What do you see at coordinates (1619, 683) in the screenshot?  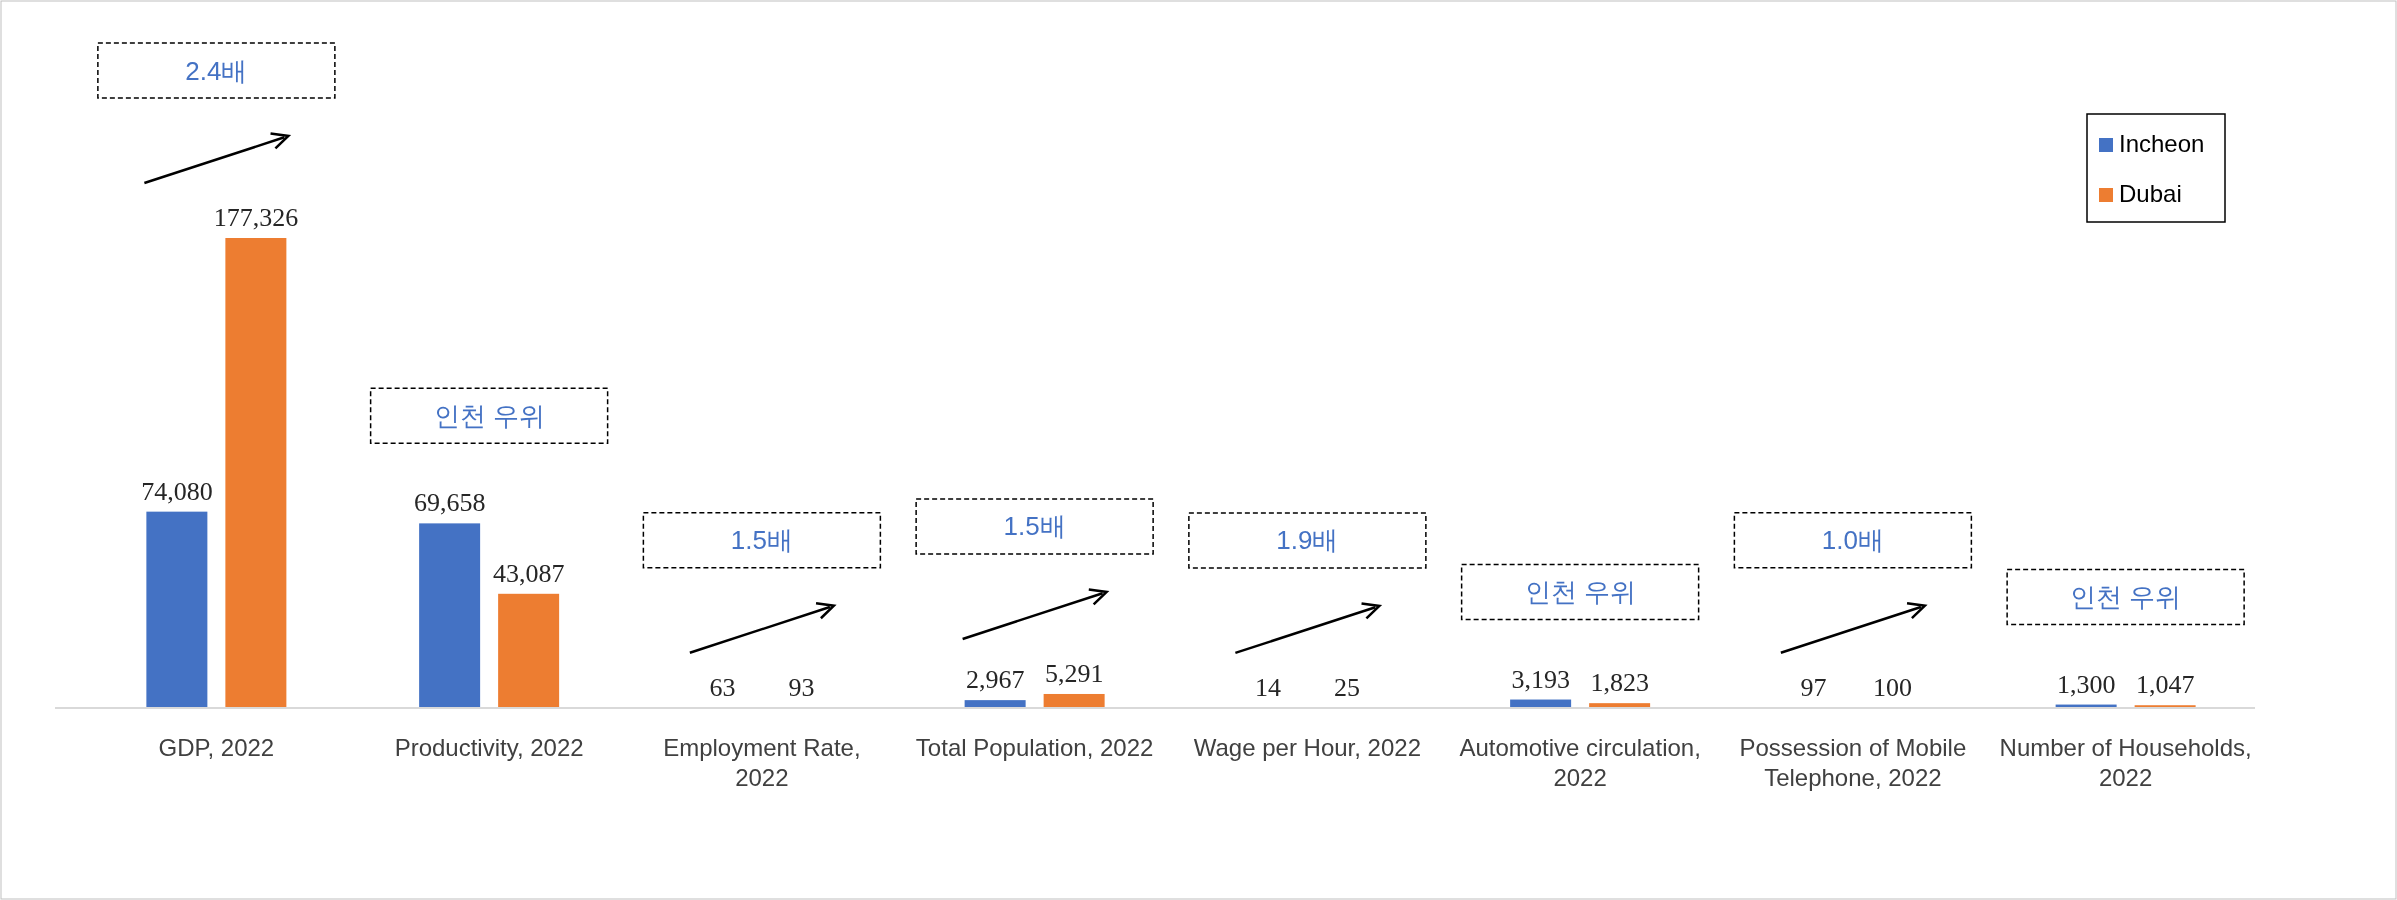 I see `data-label: 1,823` at bounding box center [1619, 683].